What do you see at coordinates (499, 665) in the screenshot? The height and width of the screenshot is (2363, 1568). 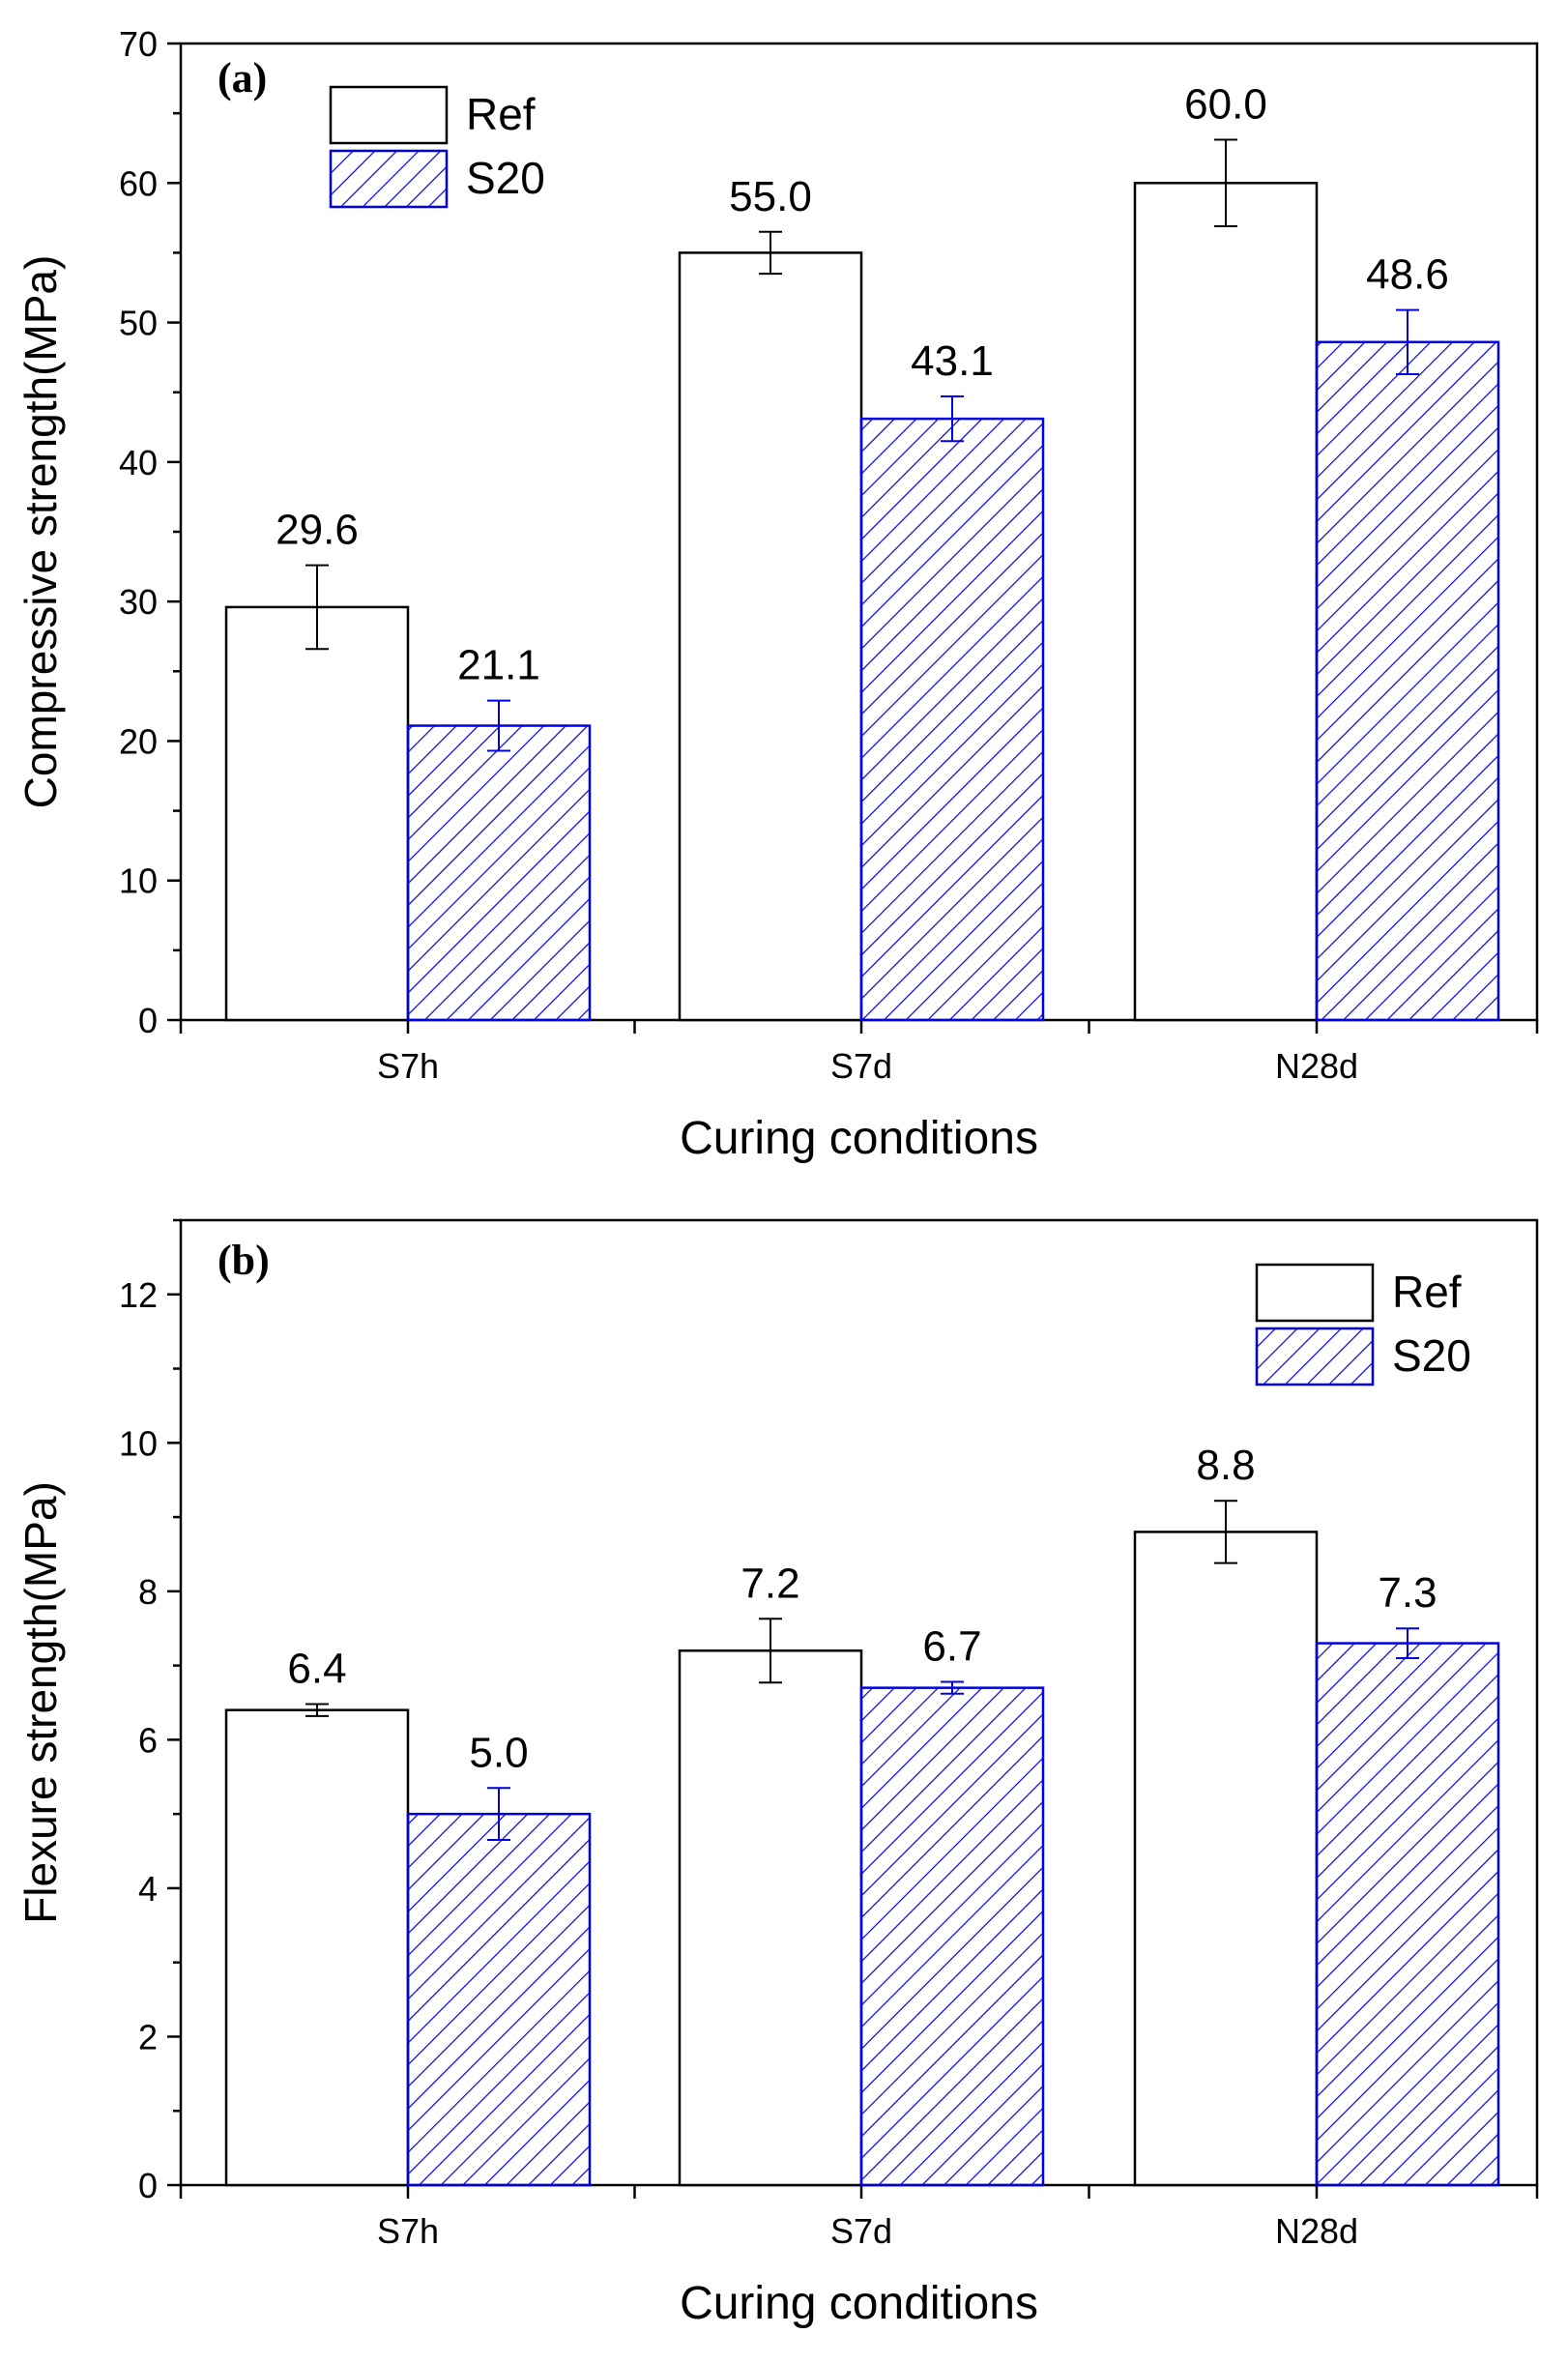 I see `data-label: 21.1` at bounding box center [499, 665].